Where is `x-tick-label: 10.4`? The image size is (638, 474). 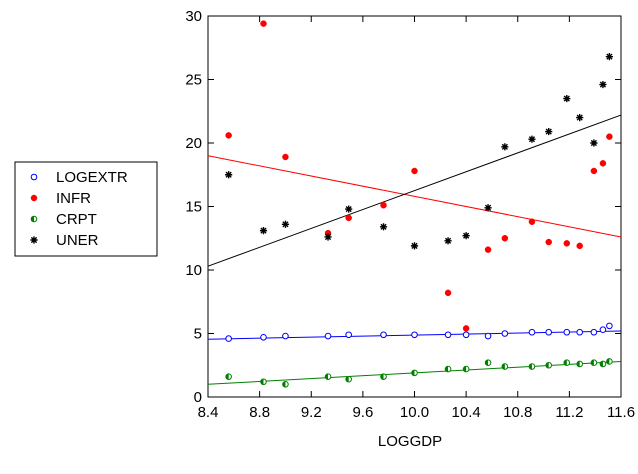 x-tick-label: 10.4 is located at coordinates (466, 412).